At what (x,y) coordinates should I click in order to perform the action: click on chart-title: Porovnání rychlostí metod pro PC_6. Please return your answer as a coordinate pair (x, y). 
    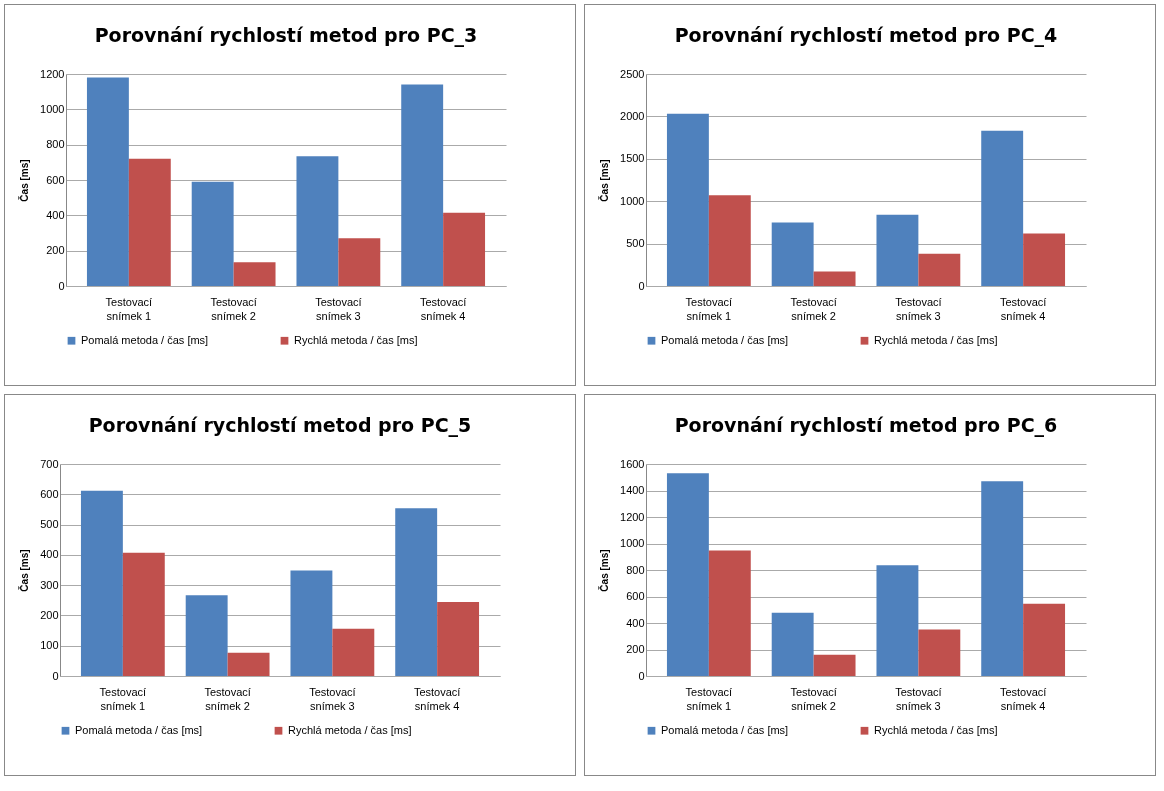
    Looking at the image, I should click on (866, 425).